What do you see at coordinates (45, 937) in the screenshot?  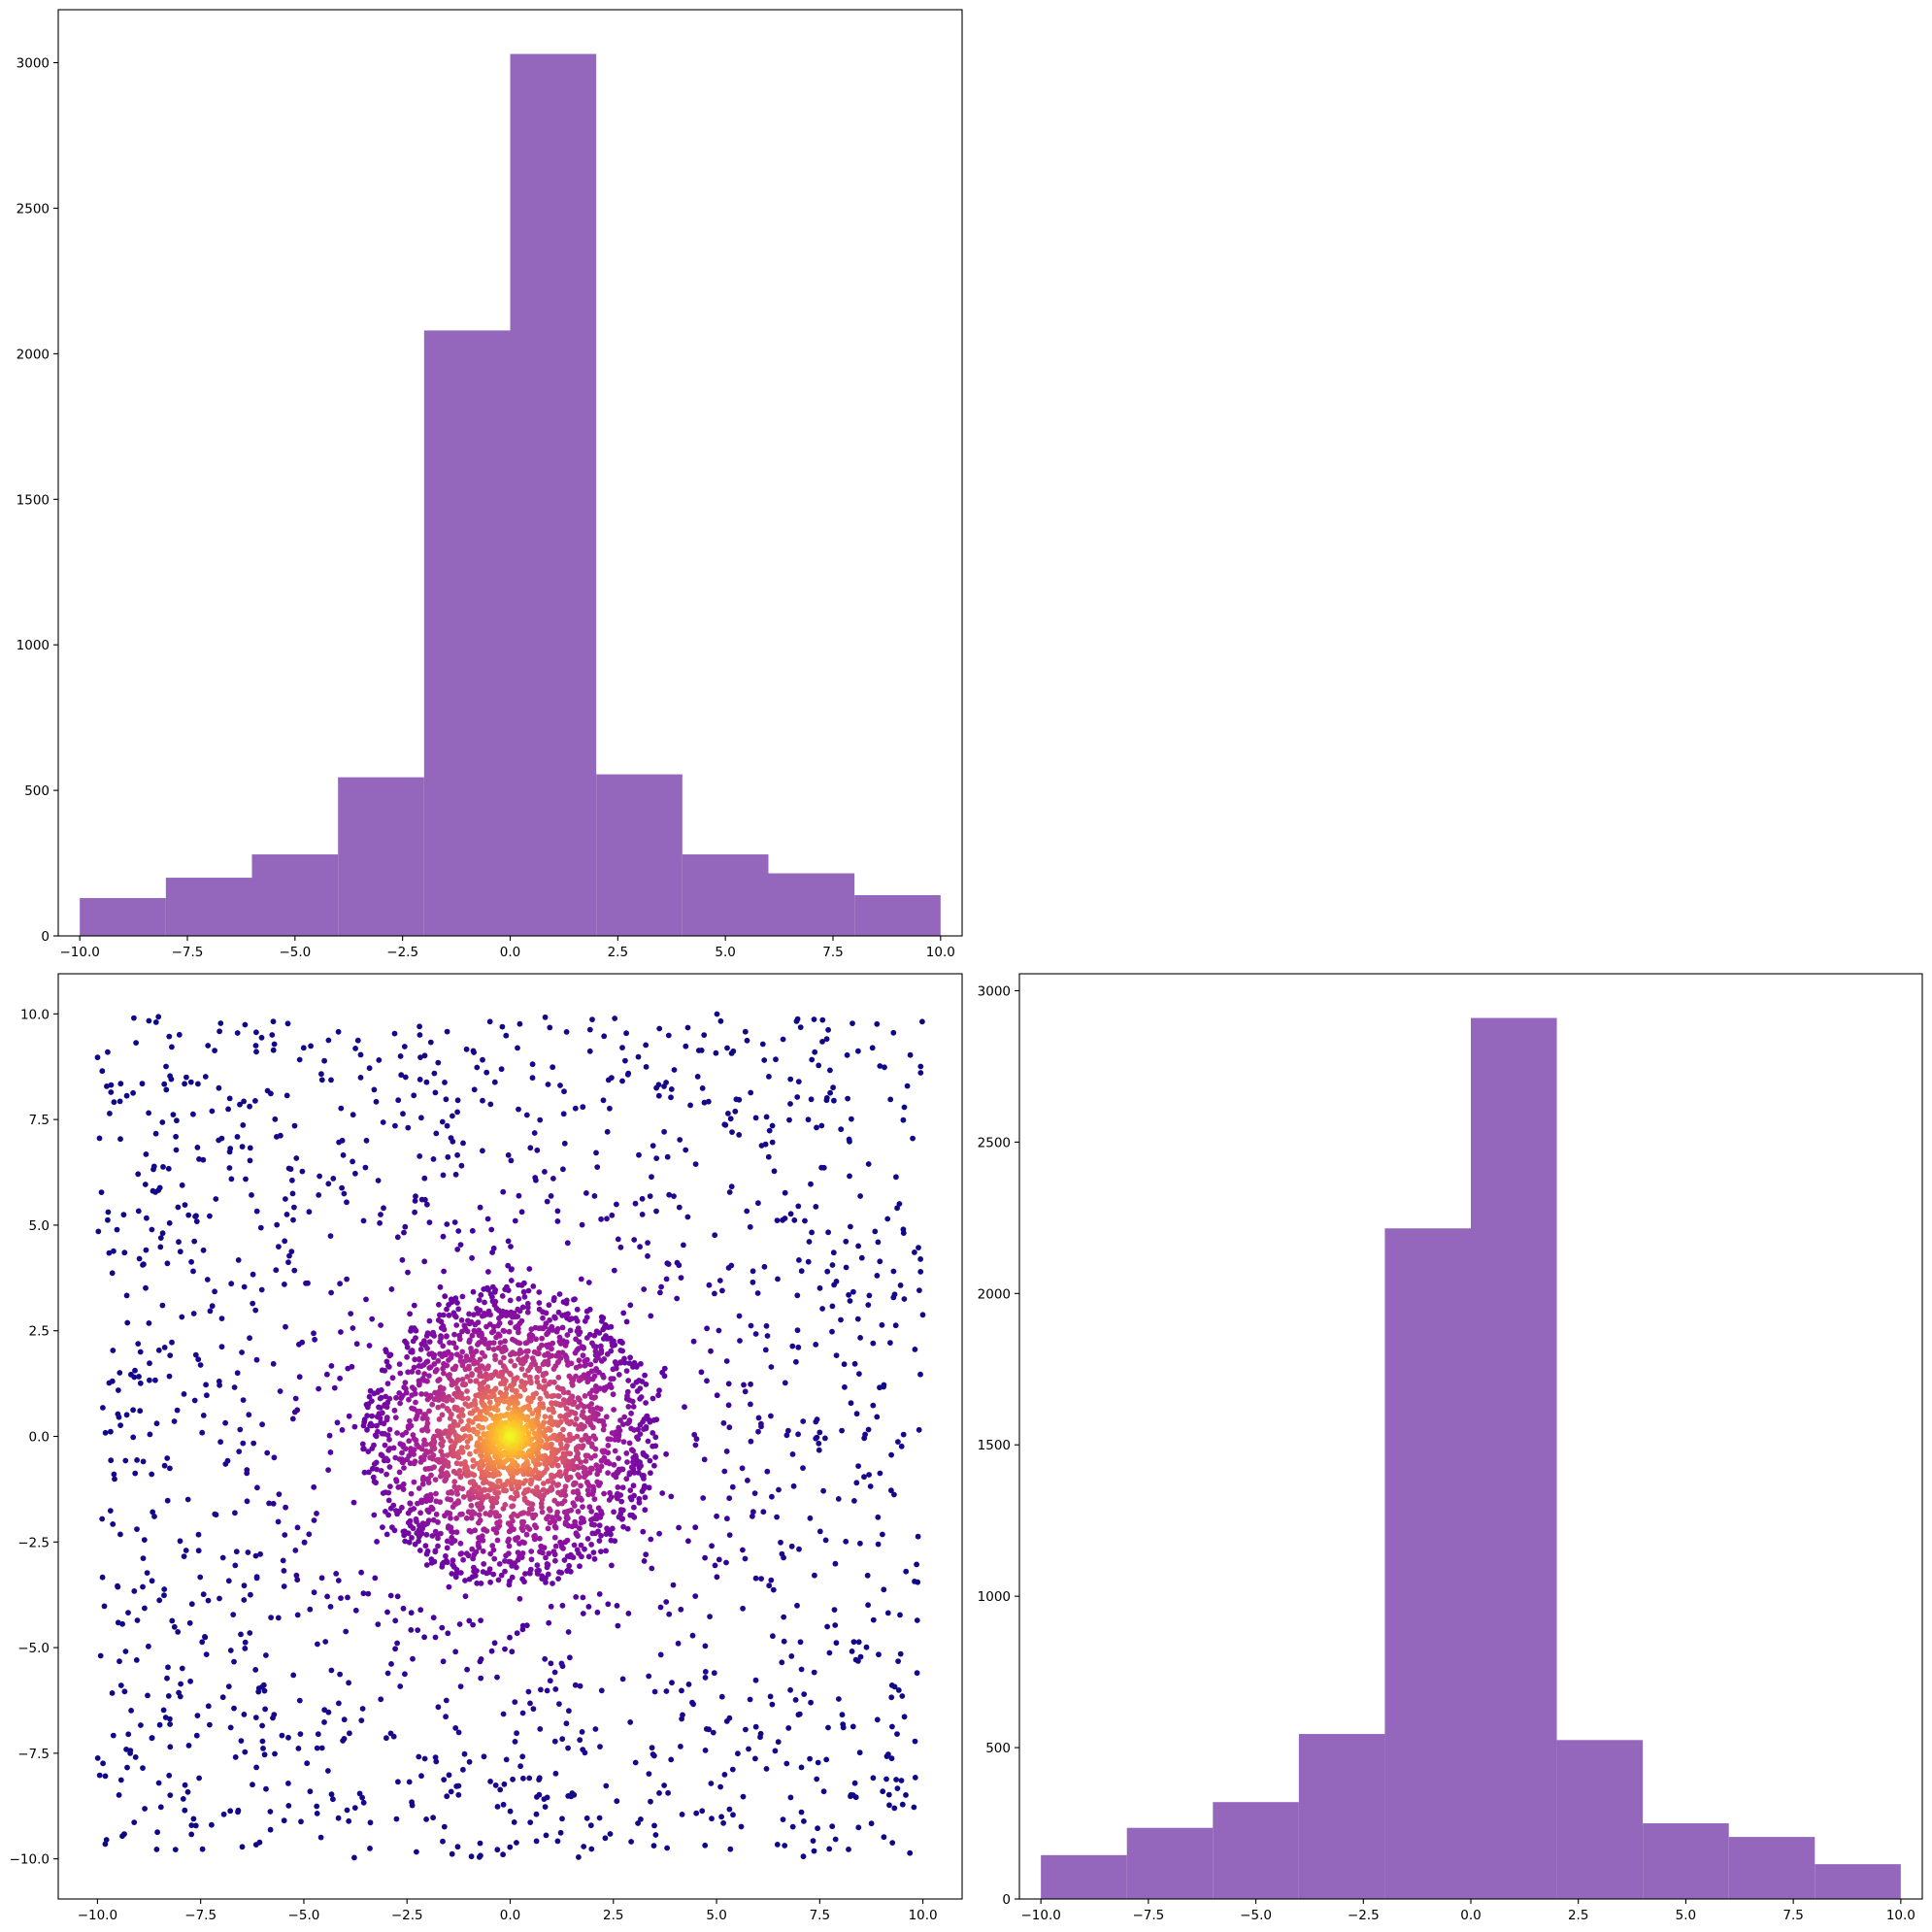 I see `hist-top-y-tick-label: 0` at bounding box center [45, 937].